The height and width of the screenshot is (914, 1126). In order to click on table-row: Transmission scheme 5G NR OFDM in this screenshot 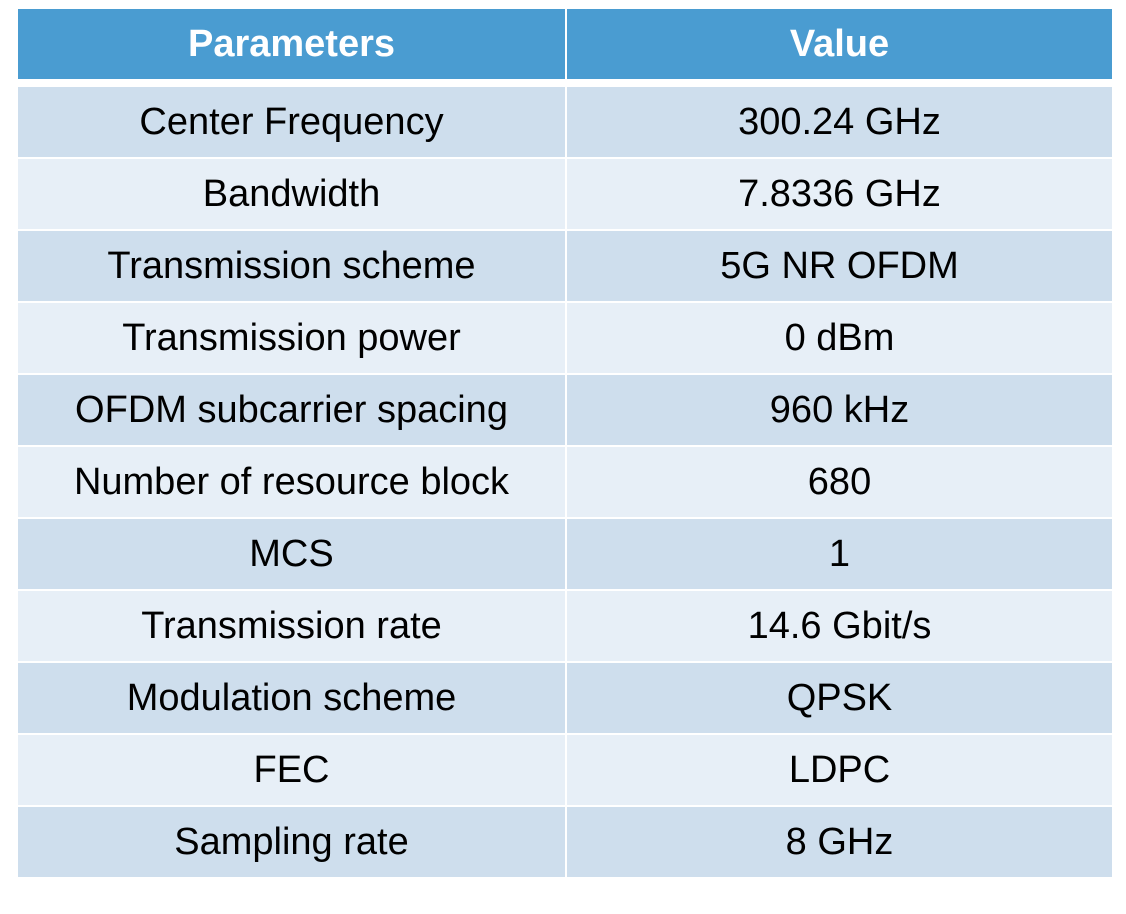, I will do `click(565, 266)`.